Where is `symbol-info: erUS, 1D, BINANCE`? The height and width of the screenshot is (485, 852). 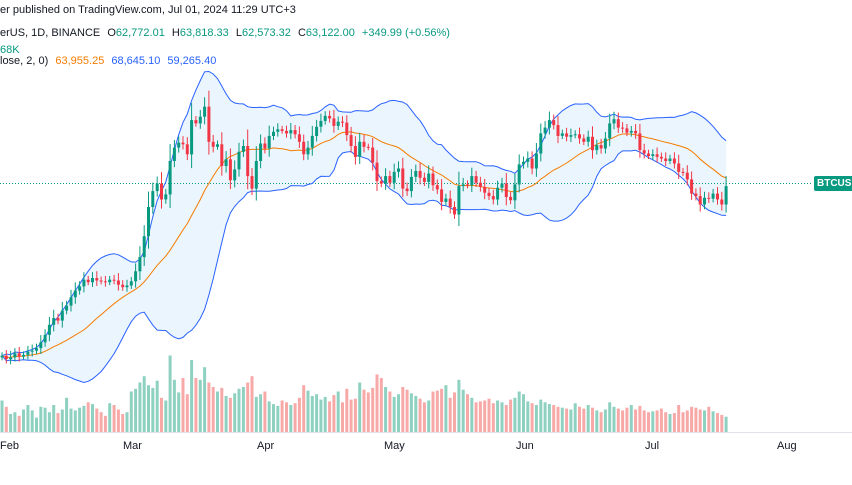
symbol-info: erUS, 1D, BINANCE is located at coordinates (50, 33).